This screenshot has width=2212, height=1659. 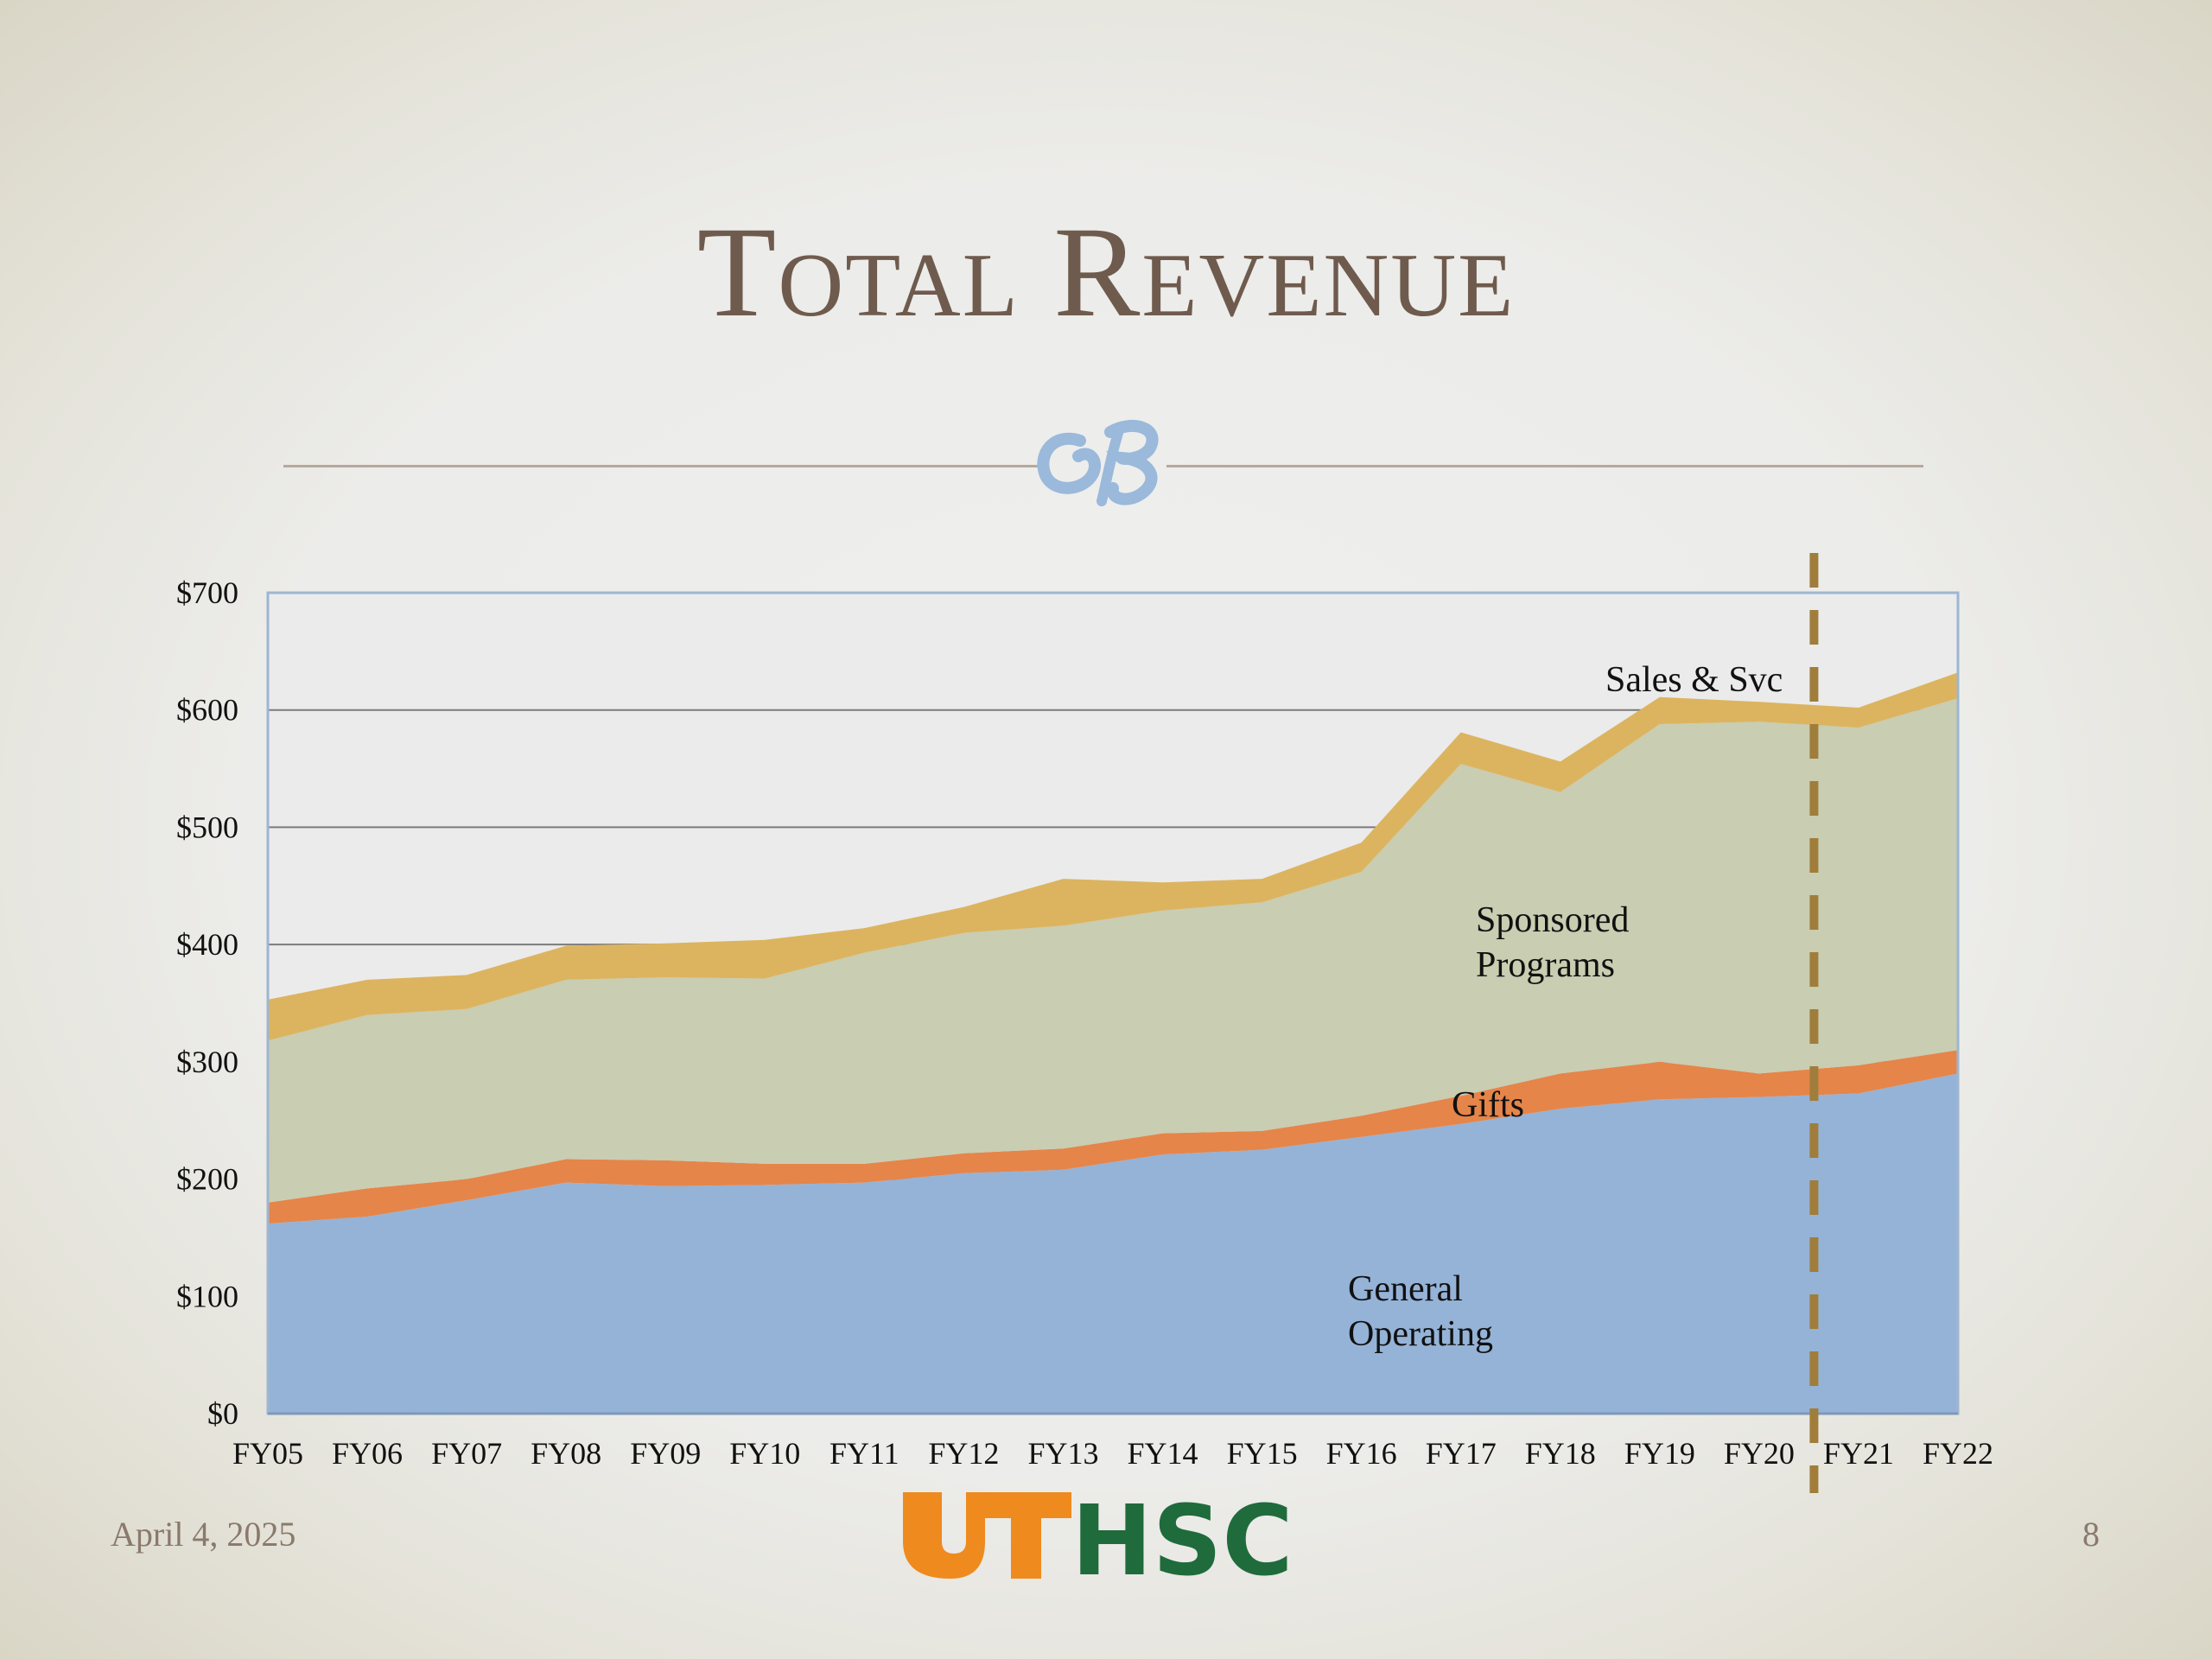 What do you see at coordinates (1361, 1453) in the screenshot?
I see `x-tick-label: FY16` at bounding box center [1361, 1453].